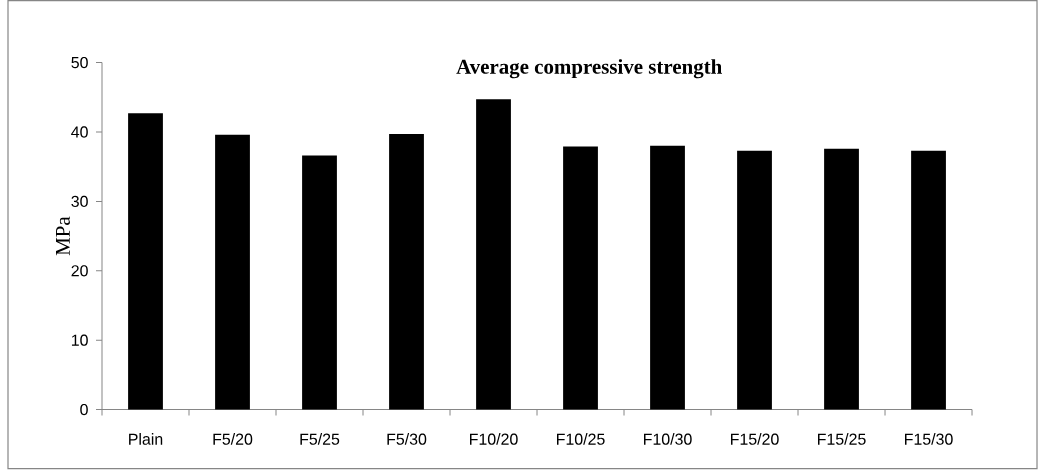 The width and height of the screenshot is (1038, 471). What do you see at coordinates (581, 439) in the screenshot?
I see `x-tick-label: F10/25` at bounding box center [581, 439].